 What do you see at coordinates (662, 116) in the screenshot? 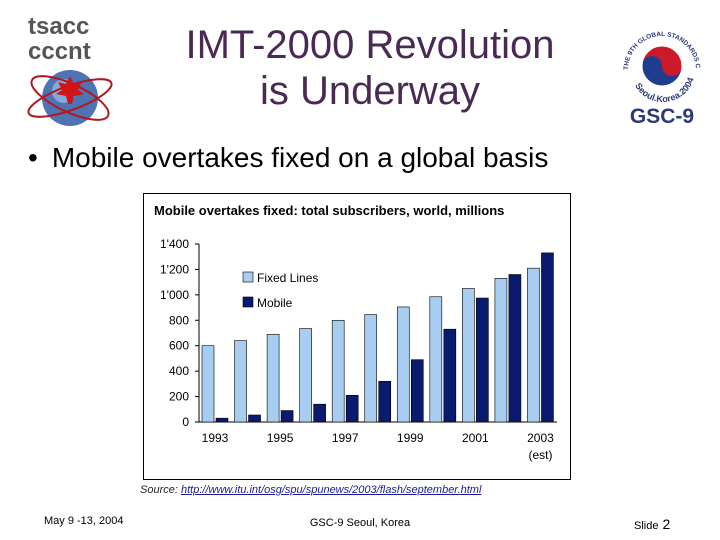
I see `logo-gsc9-text: GSC-9` at bounding box center [662, 116].